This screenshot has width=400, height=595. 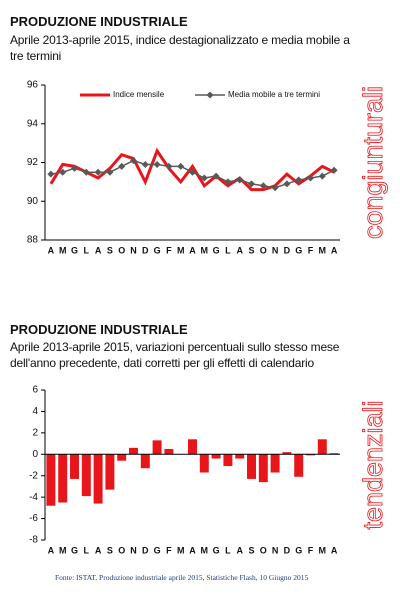 I want to click on y-tick-label: 90, so click(x=33, y=201).